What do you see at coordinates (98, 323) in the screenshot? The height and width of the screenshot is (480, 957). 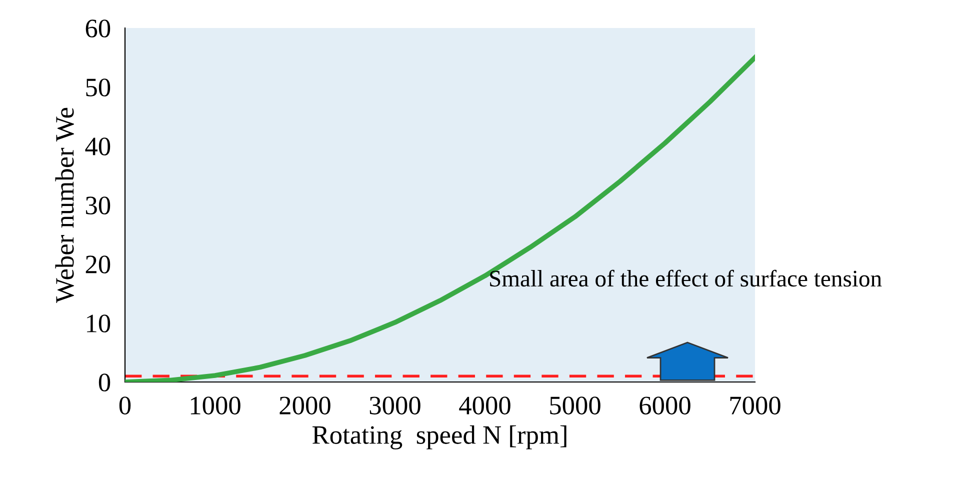 I see `y-tick-label: 10` at bounding box center [98, 323].